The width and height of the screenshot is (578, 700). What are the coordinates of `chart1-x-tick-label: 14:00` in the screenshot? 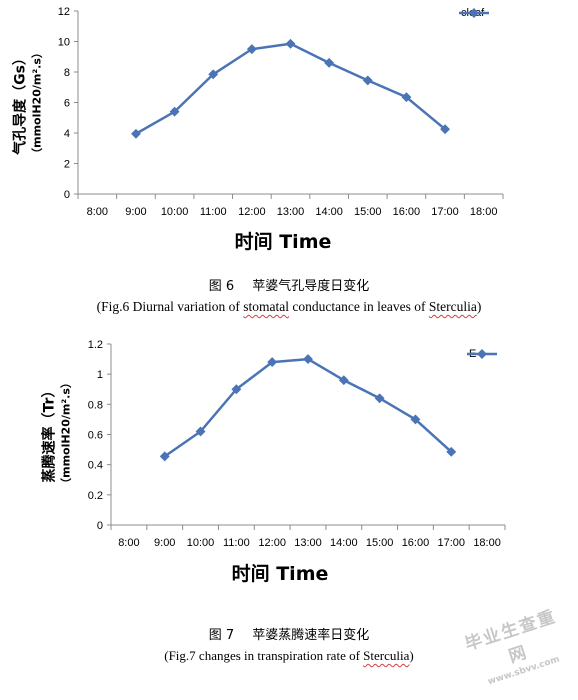 It's located at (329, 212).